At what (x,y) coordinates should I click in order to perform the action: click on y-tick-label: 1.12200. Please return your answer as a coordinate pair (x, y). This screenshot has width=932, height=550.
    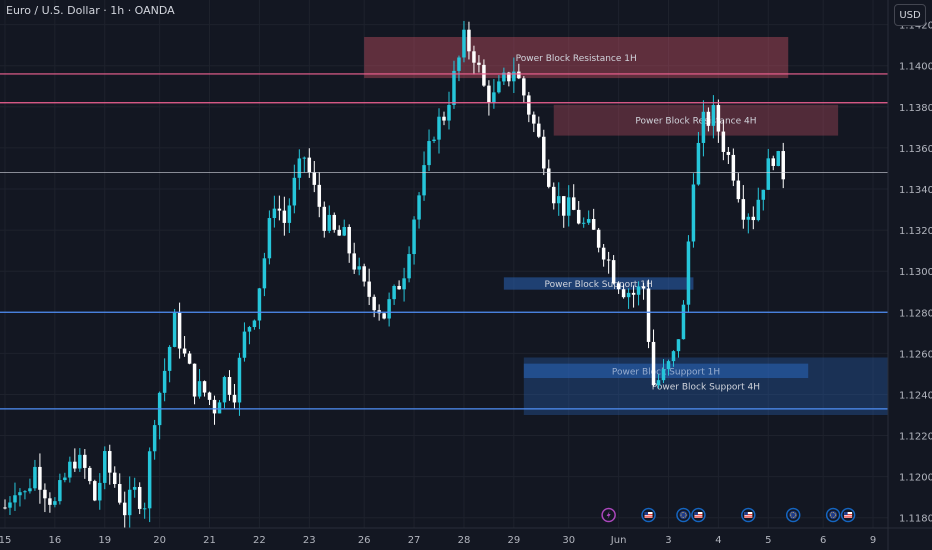
    Looking at the image, I should click on (915, 437).